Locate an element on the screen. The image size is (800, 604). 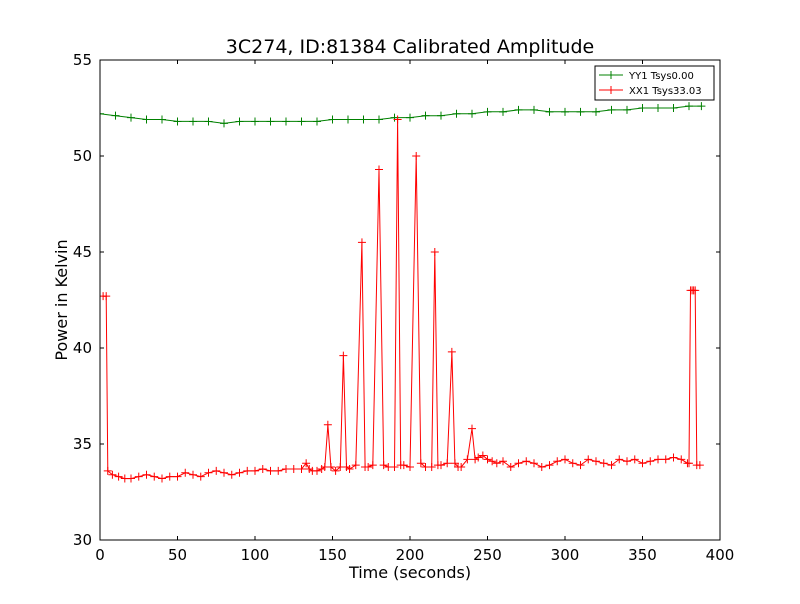
chart-title: 3C274, ID:81384 Calibrated Amplitude is located at coordinates (410, 47).